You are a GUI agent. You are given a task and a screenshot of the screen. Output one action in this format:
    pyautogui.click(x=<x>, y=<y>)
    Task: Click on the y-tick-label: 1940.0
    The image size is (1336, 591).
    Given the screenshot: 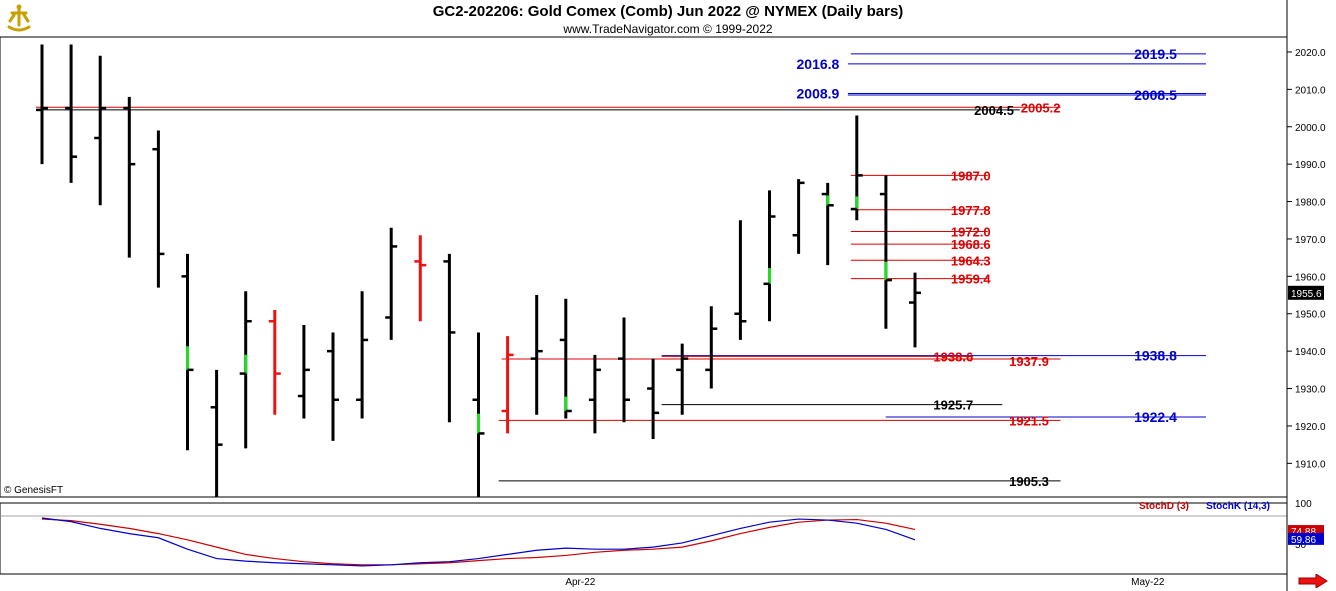 What is the action you would take?
    pyautogui.click(x=1310, y=352)
    